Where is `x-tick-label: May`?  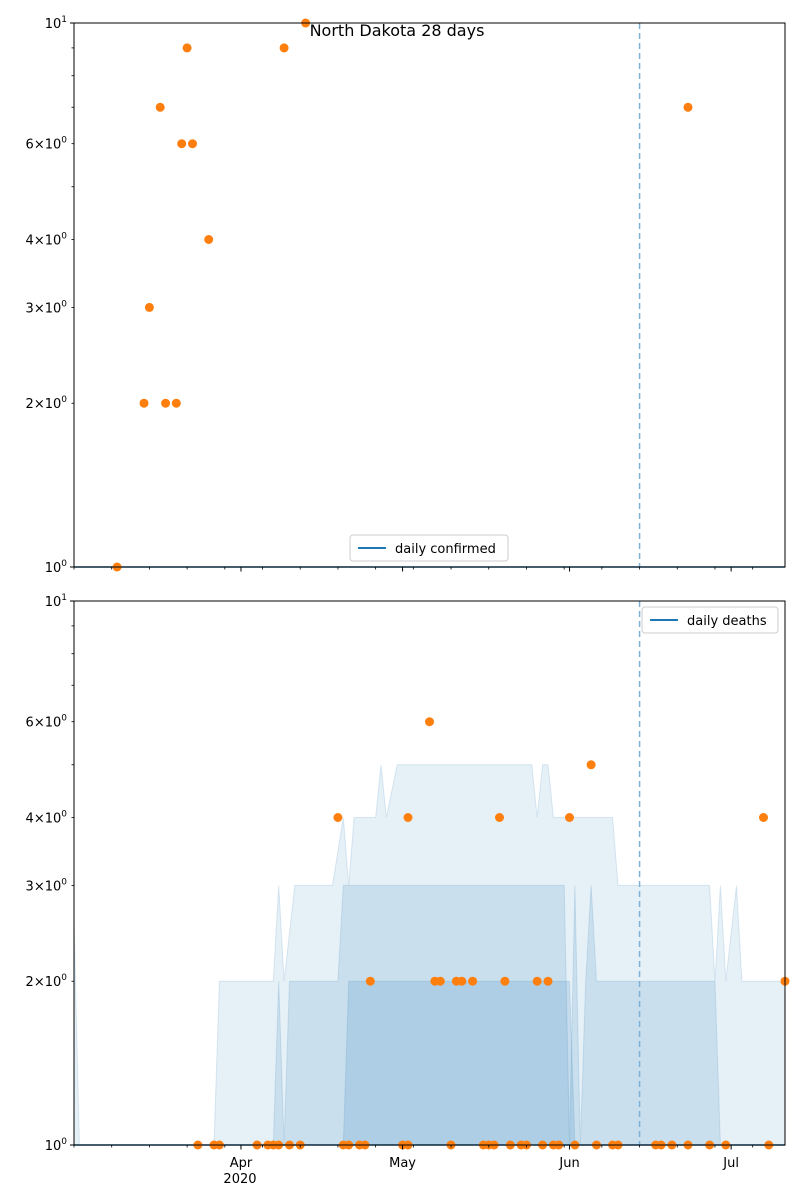
x-tick-label: May is located at coordinates (402, 1163).